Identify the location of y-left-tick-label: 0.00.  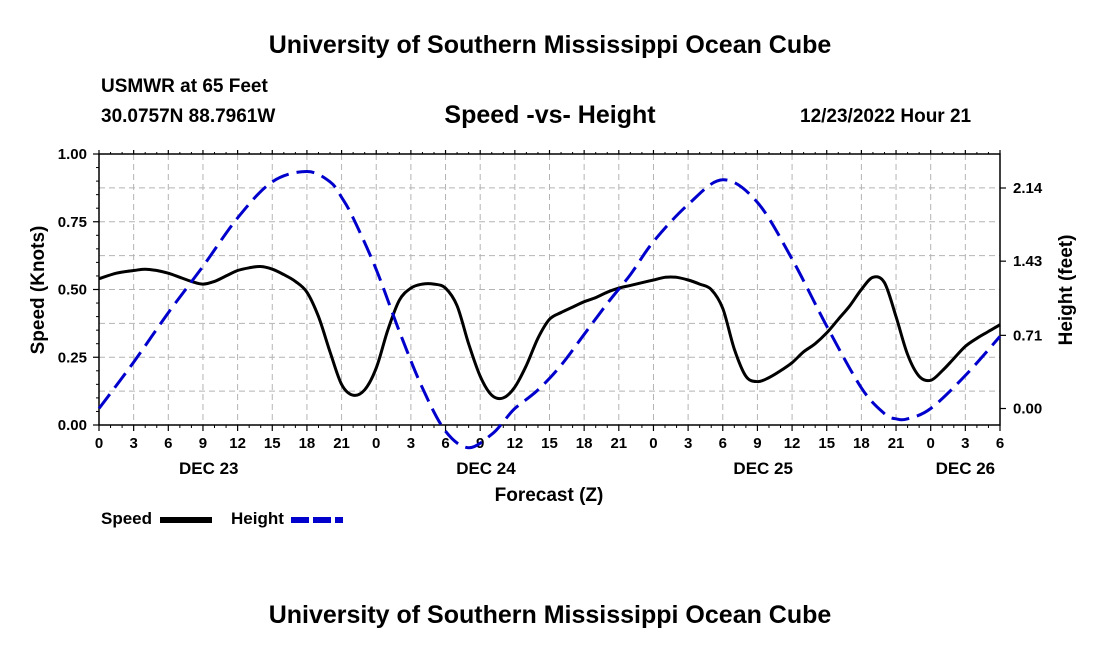
(72, 425).